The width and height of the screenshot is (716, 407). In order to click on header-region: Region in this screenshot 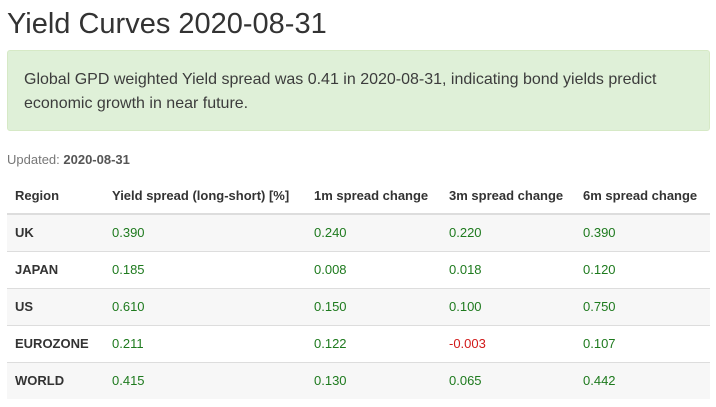, I will do `click(55, 196)`.